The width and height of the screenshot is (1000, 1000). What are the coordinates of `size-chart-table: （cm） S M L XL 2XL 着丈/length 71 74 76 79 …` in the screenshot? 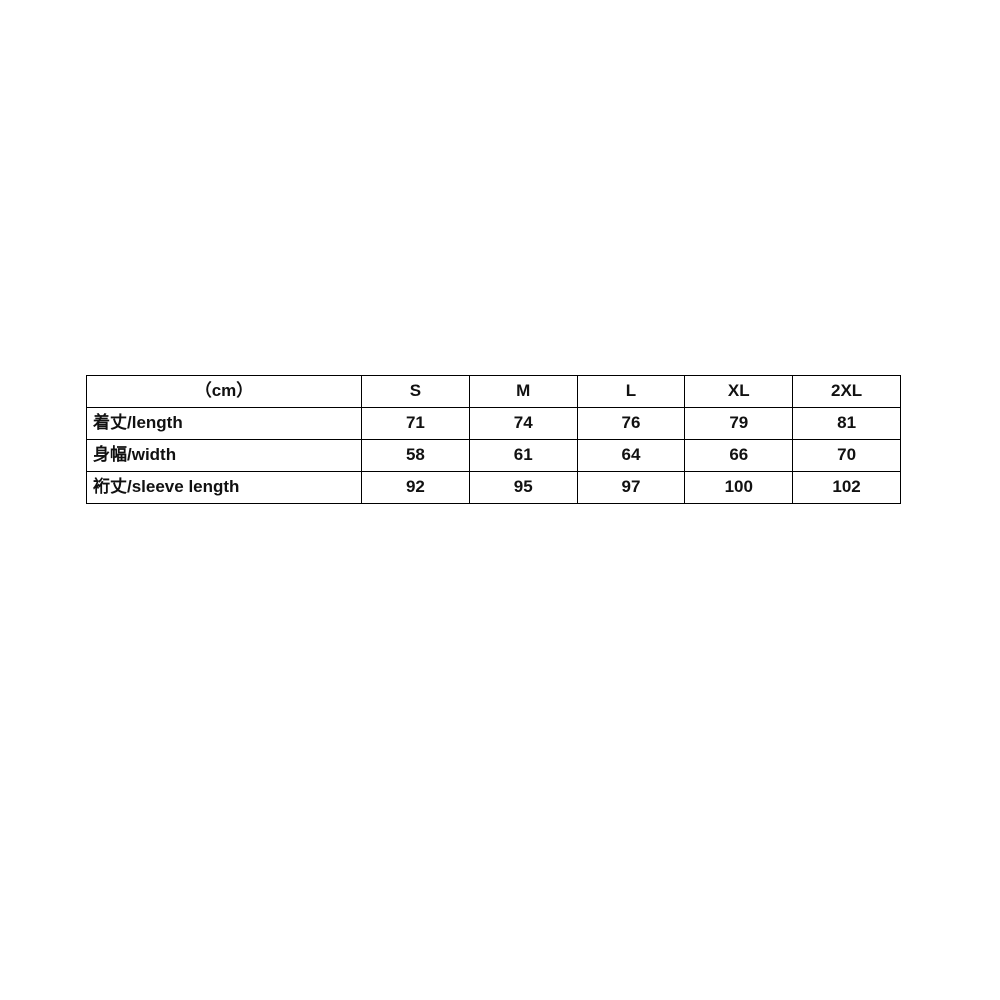 It's located at (493, 439).